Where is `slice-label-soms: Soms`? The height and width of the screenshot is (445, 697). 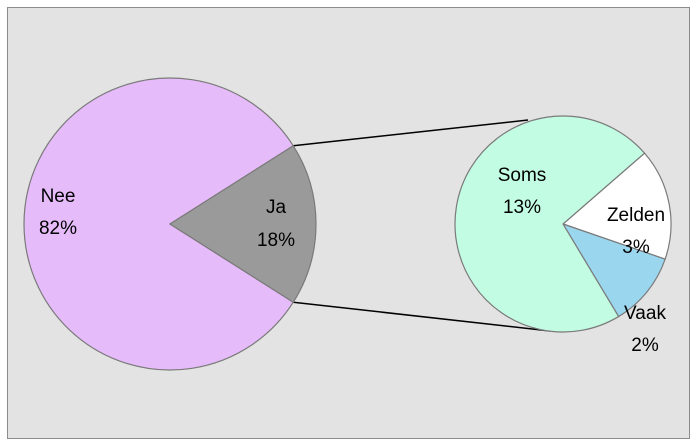 slice-label-soms: Soms is located at coordinates (522, 175).